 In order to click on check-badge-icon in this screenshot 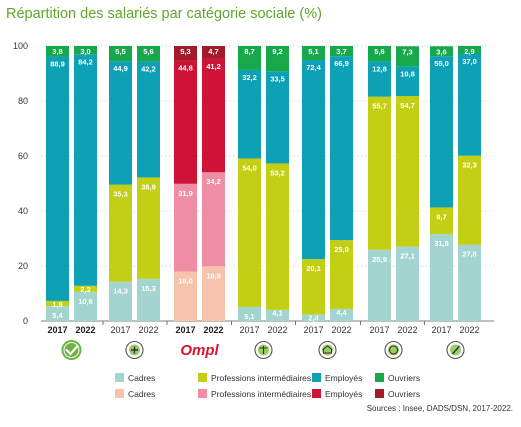, I will do `click(71, 350)`.